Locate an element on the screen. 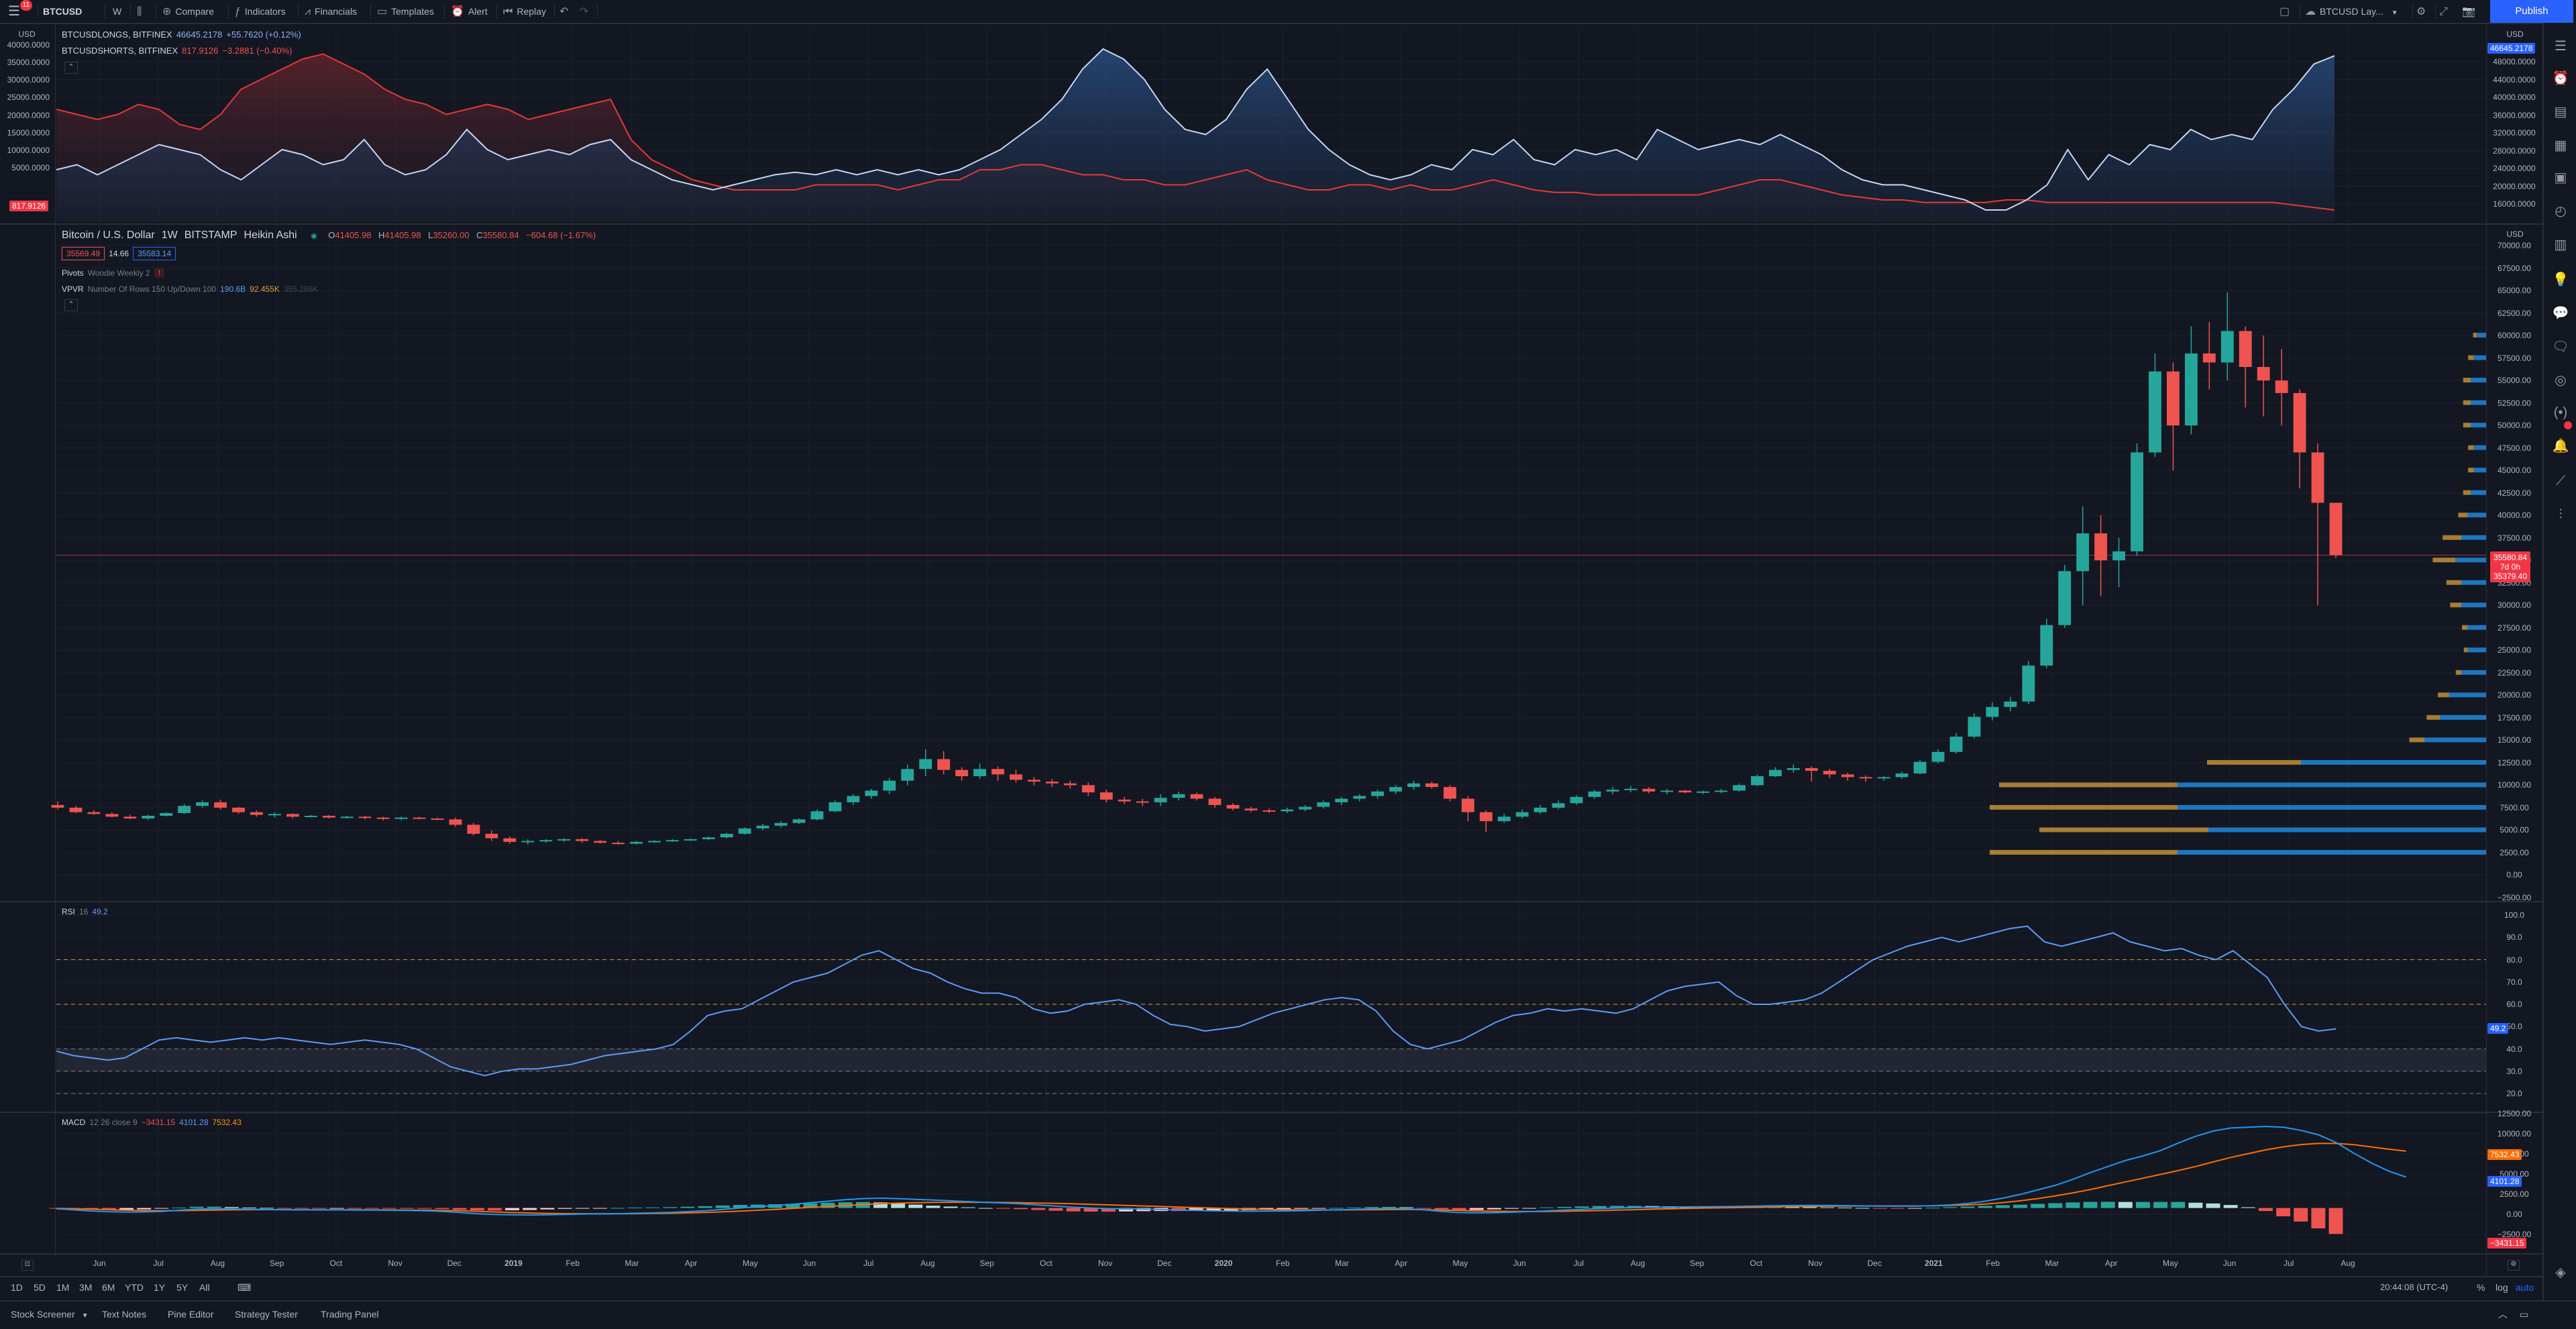  range-button-1y: 1Y is located at coordinates (160, 1287).